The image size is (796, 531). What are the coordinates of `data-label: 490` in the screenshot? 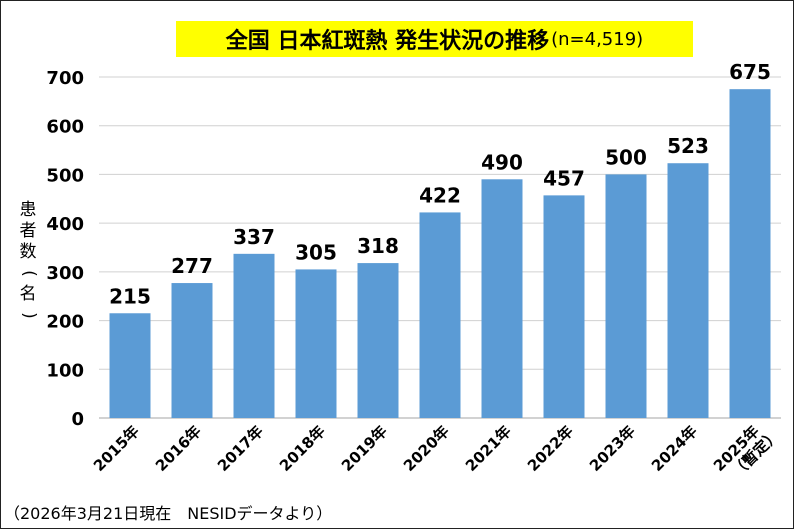 It's located at (502, 162).